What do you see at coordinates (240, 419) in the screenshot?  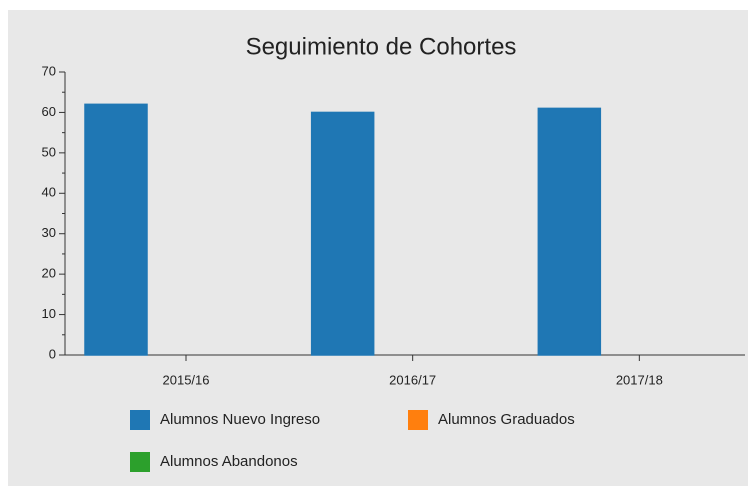 I see `legend-label: Alumnos Nuevo Ingreso` at bounding box center [240, 419].